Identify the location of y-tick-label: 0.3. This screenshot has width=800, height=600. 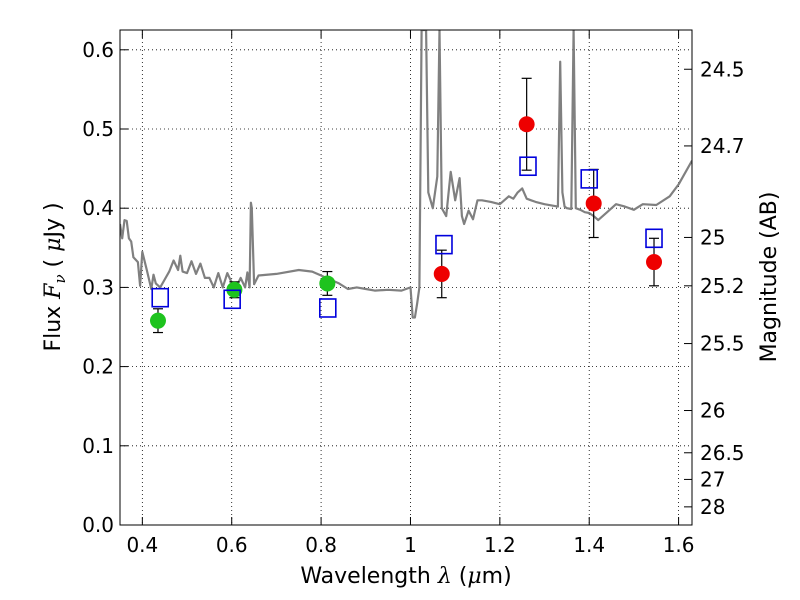
(98, 287).